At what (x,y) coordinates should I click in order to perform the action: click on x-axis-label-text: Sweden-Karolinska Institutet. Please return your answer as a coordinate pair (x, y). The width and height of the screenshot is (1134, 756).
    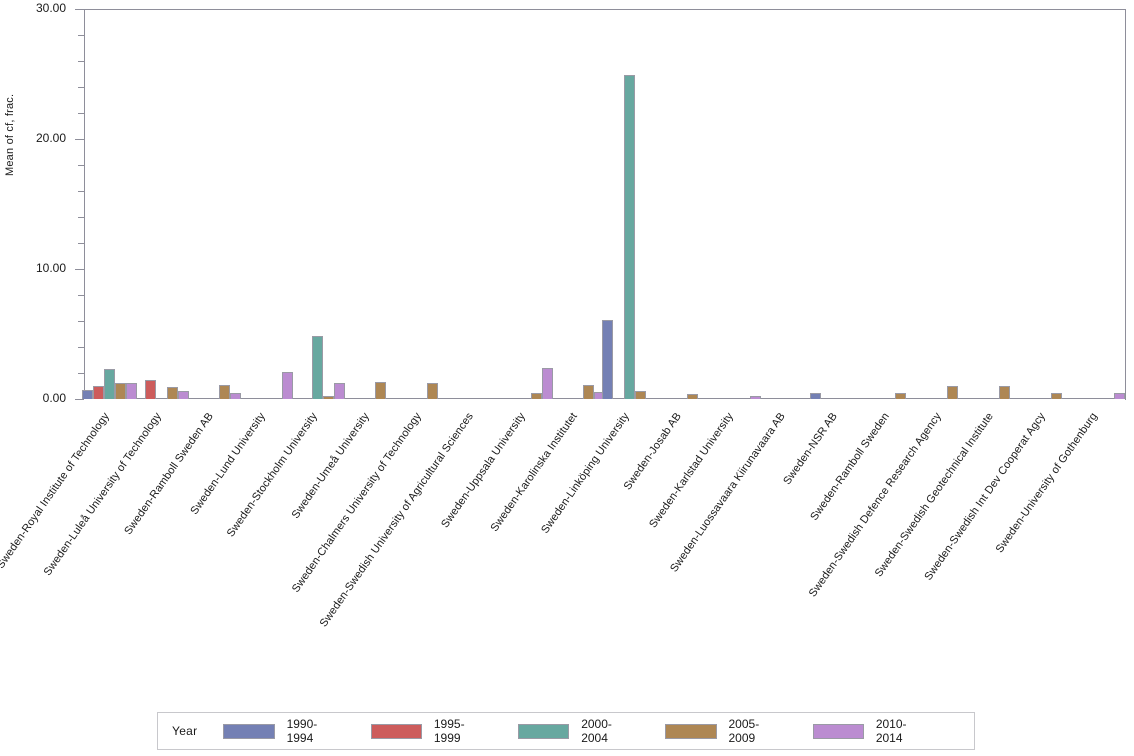
    Looking at the image, I should click on (534, 472).